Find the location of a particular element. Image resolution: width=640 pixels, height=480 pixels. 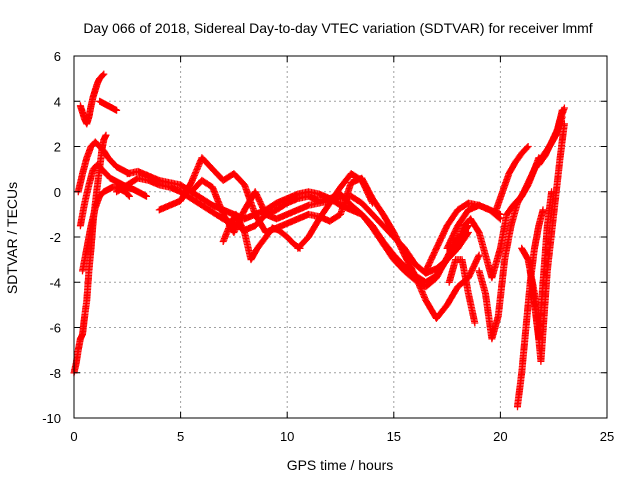

y-tick-label: 6 is located at coordinates (57, 56).